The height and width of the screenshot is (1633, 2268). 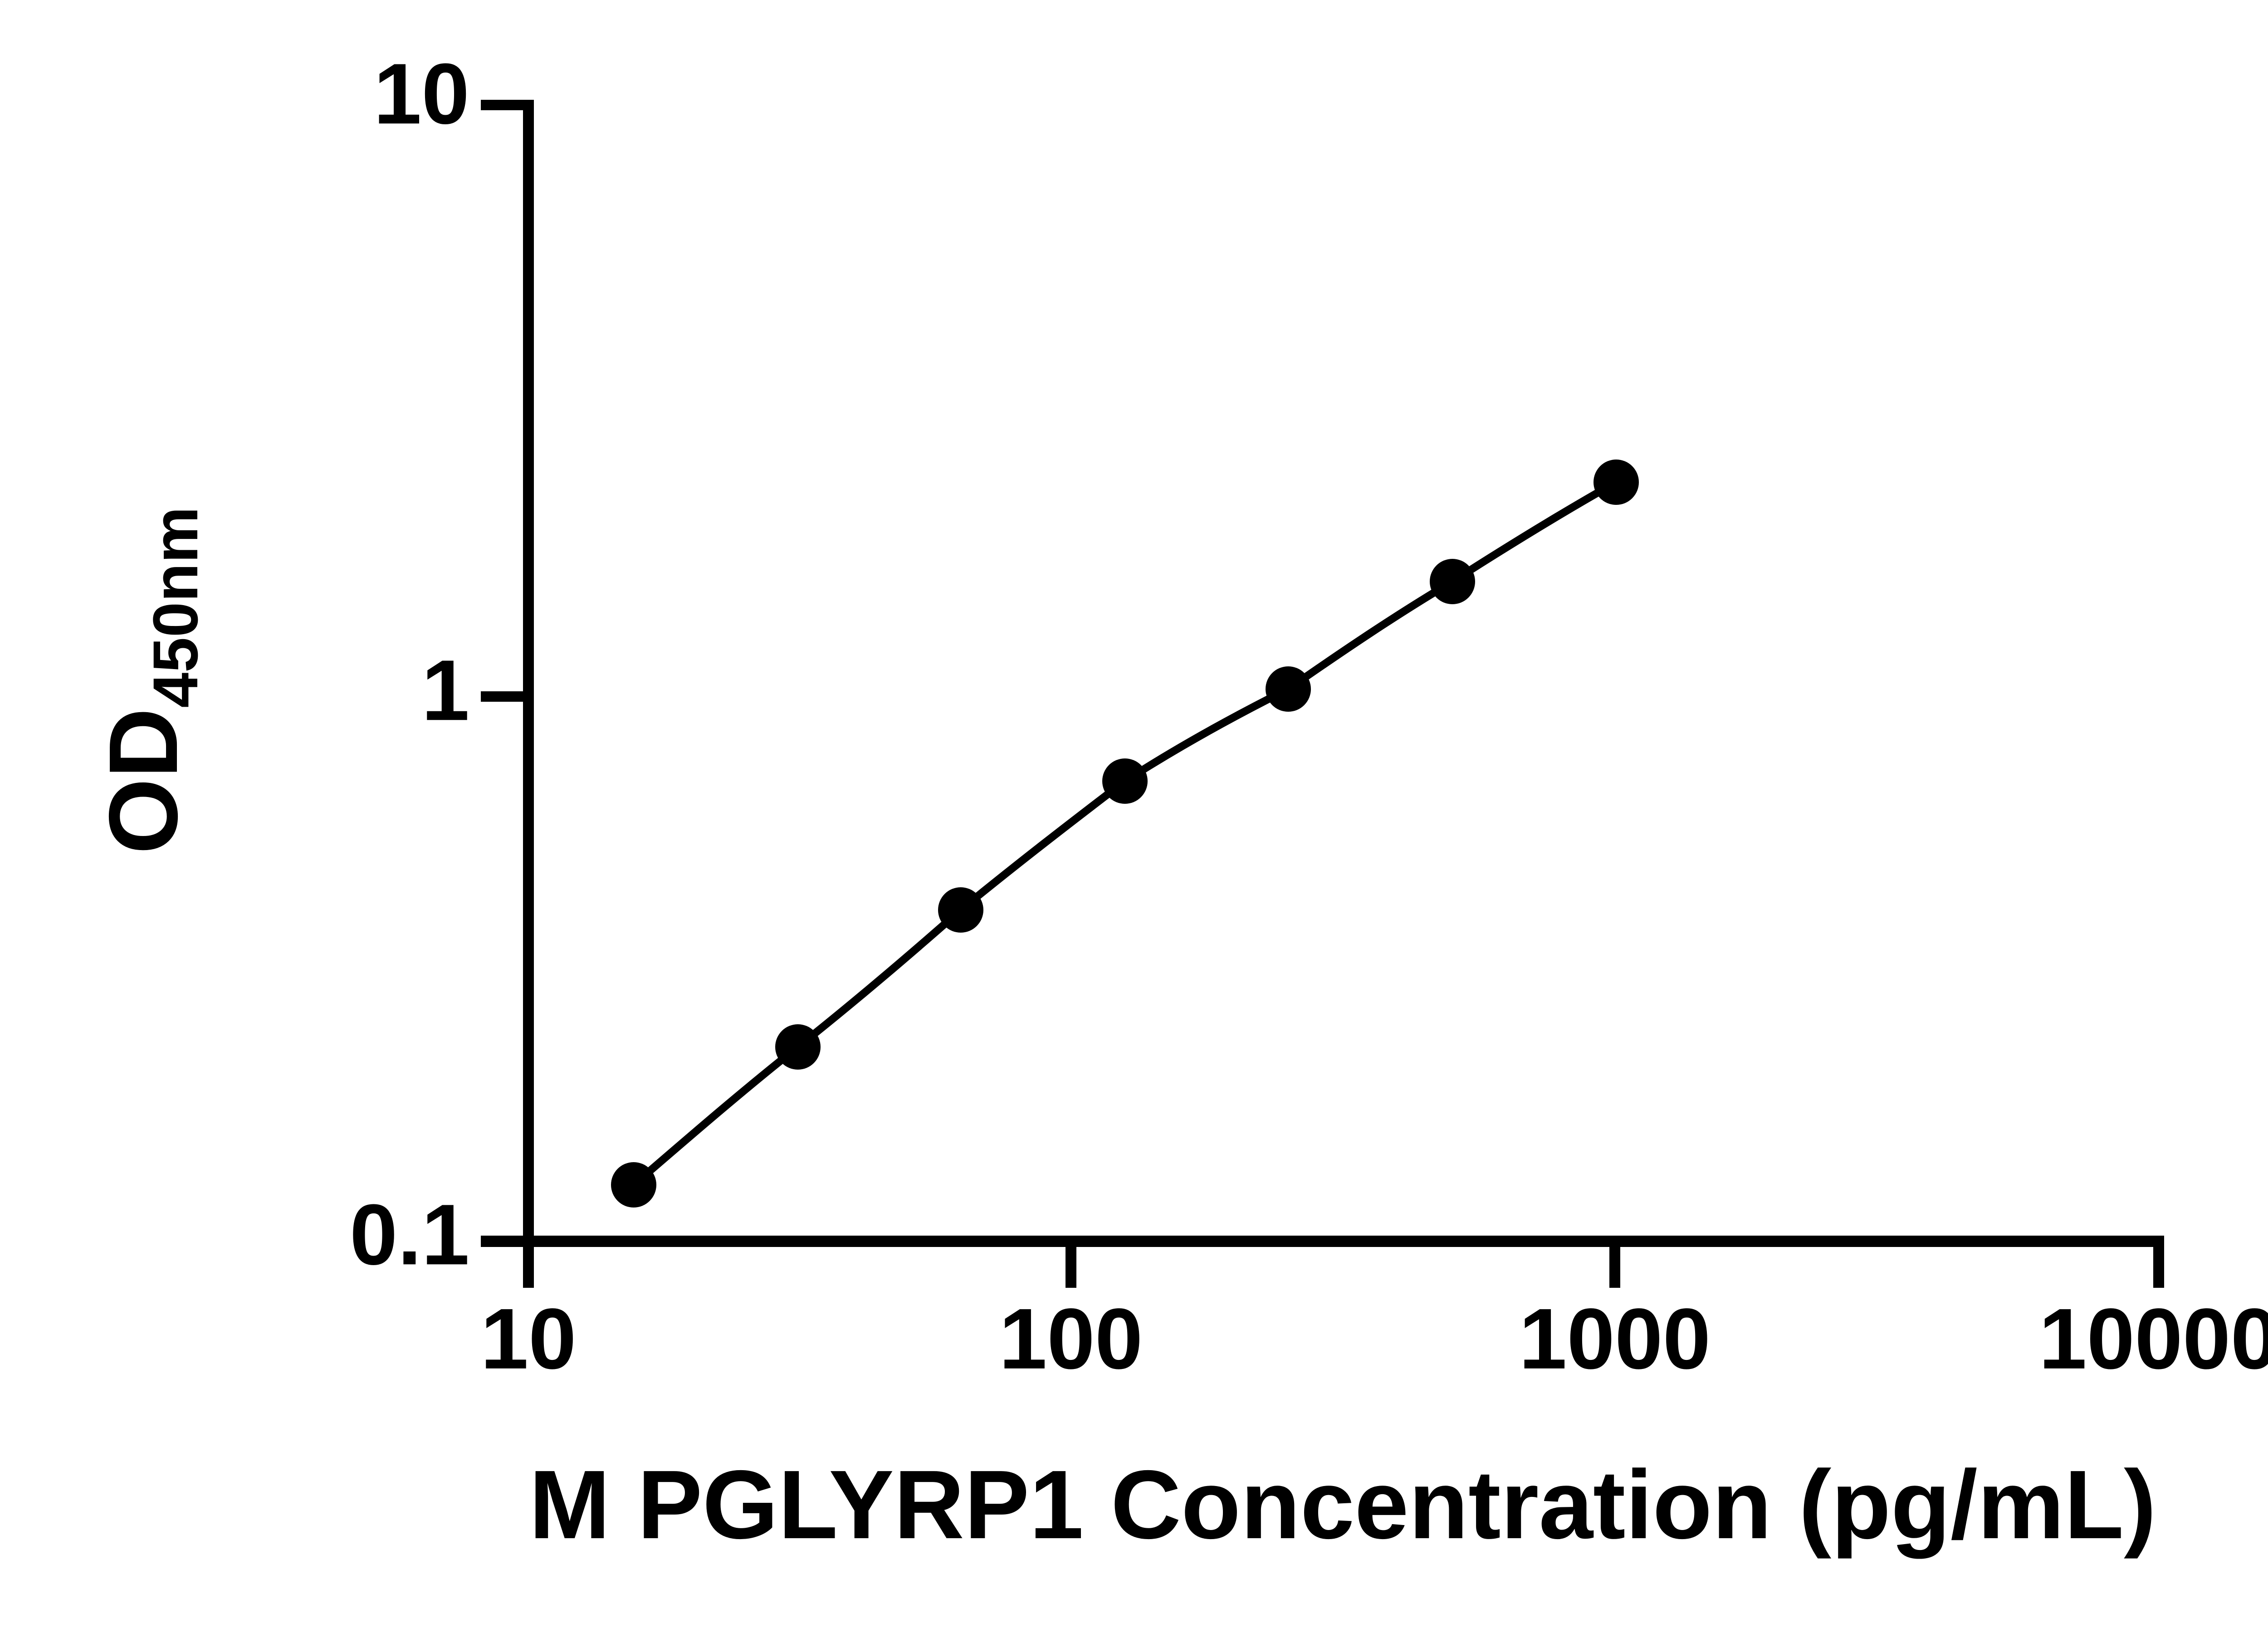 What do you see at coordinates (409, 664) in the screenshot?
I see `y-tick-labels: 10 1 0.1` at bounding box center [409, 664].